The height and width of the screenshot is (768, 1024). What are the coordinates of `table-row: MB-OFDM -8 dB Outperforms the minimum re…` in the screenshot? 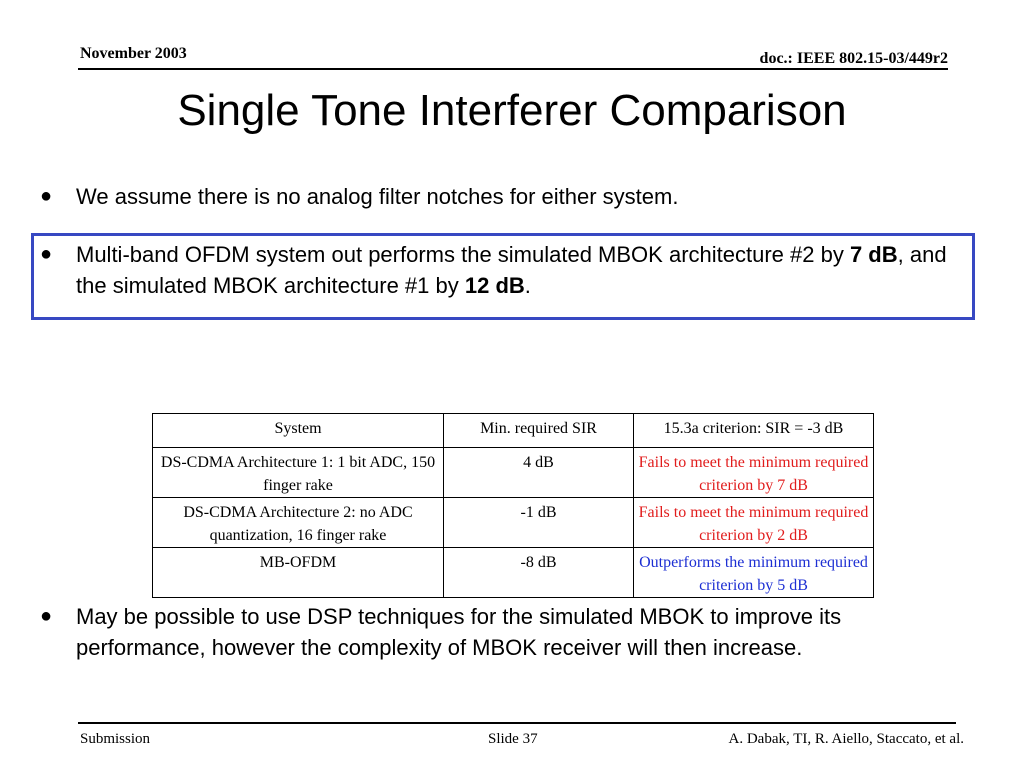 It's located at (513, 572).